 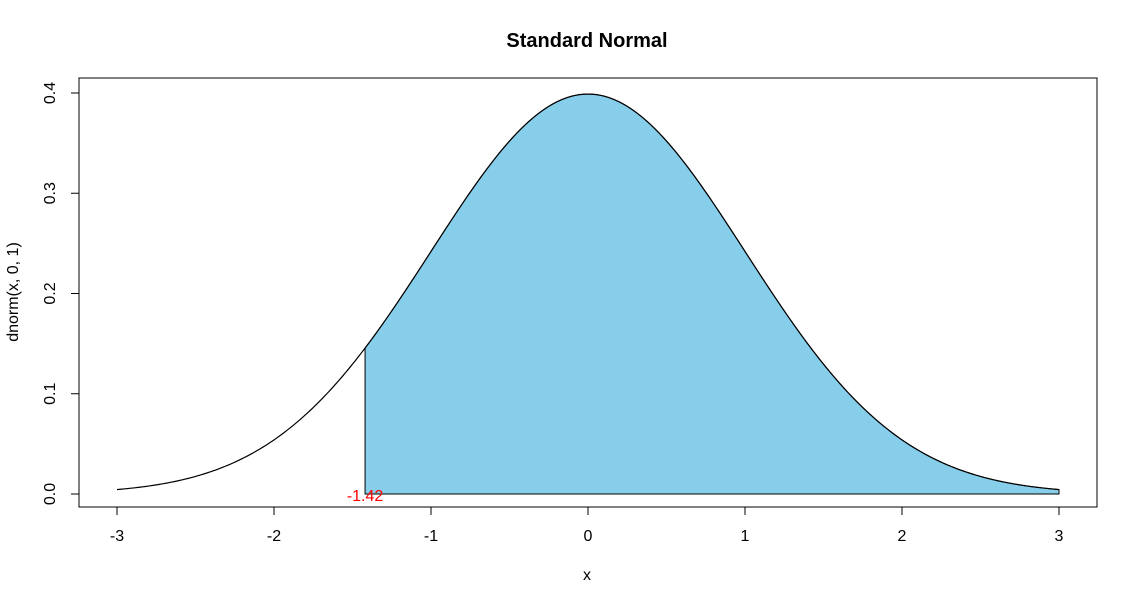 What do you see at coordinates (50, 293) in the screenshot?
I see `y-tick-label: 0.2` at bounding box center [50, 293].